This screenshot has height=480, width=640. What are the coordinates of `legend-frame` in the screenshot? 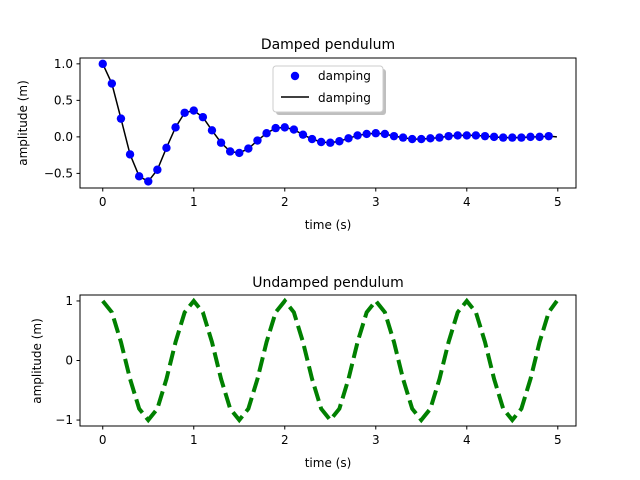 It's located at (328, 89).